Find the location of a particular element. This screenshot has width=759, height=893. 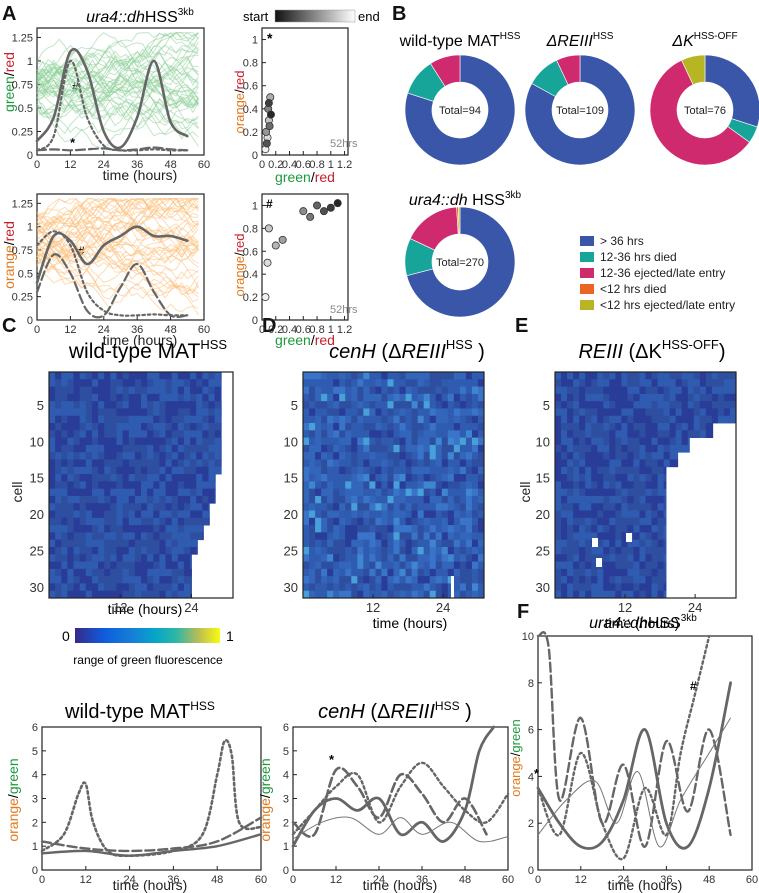

lower-mid-ytick-label: 5 is located at coordinates (286, 752).